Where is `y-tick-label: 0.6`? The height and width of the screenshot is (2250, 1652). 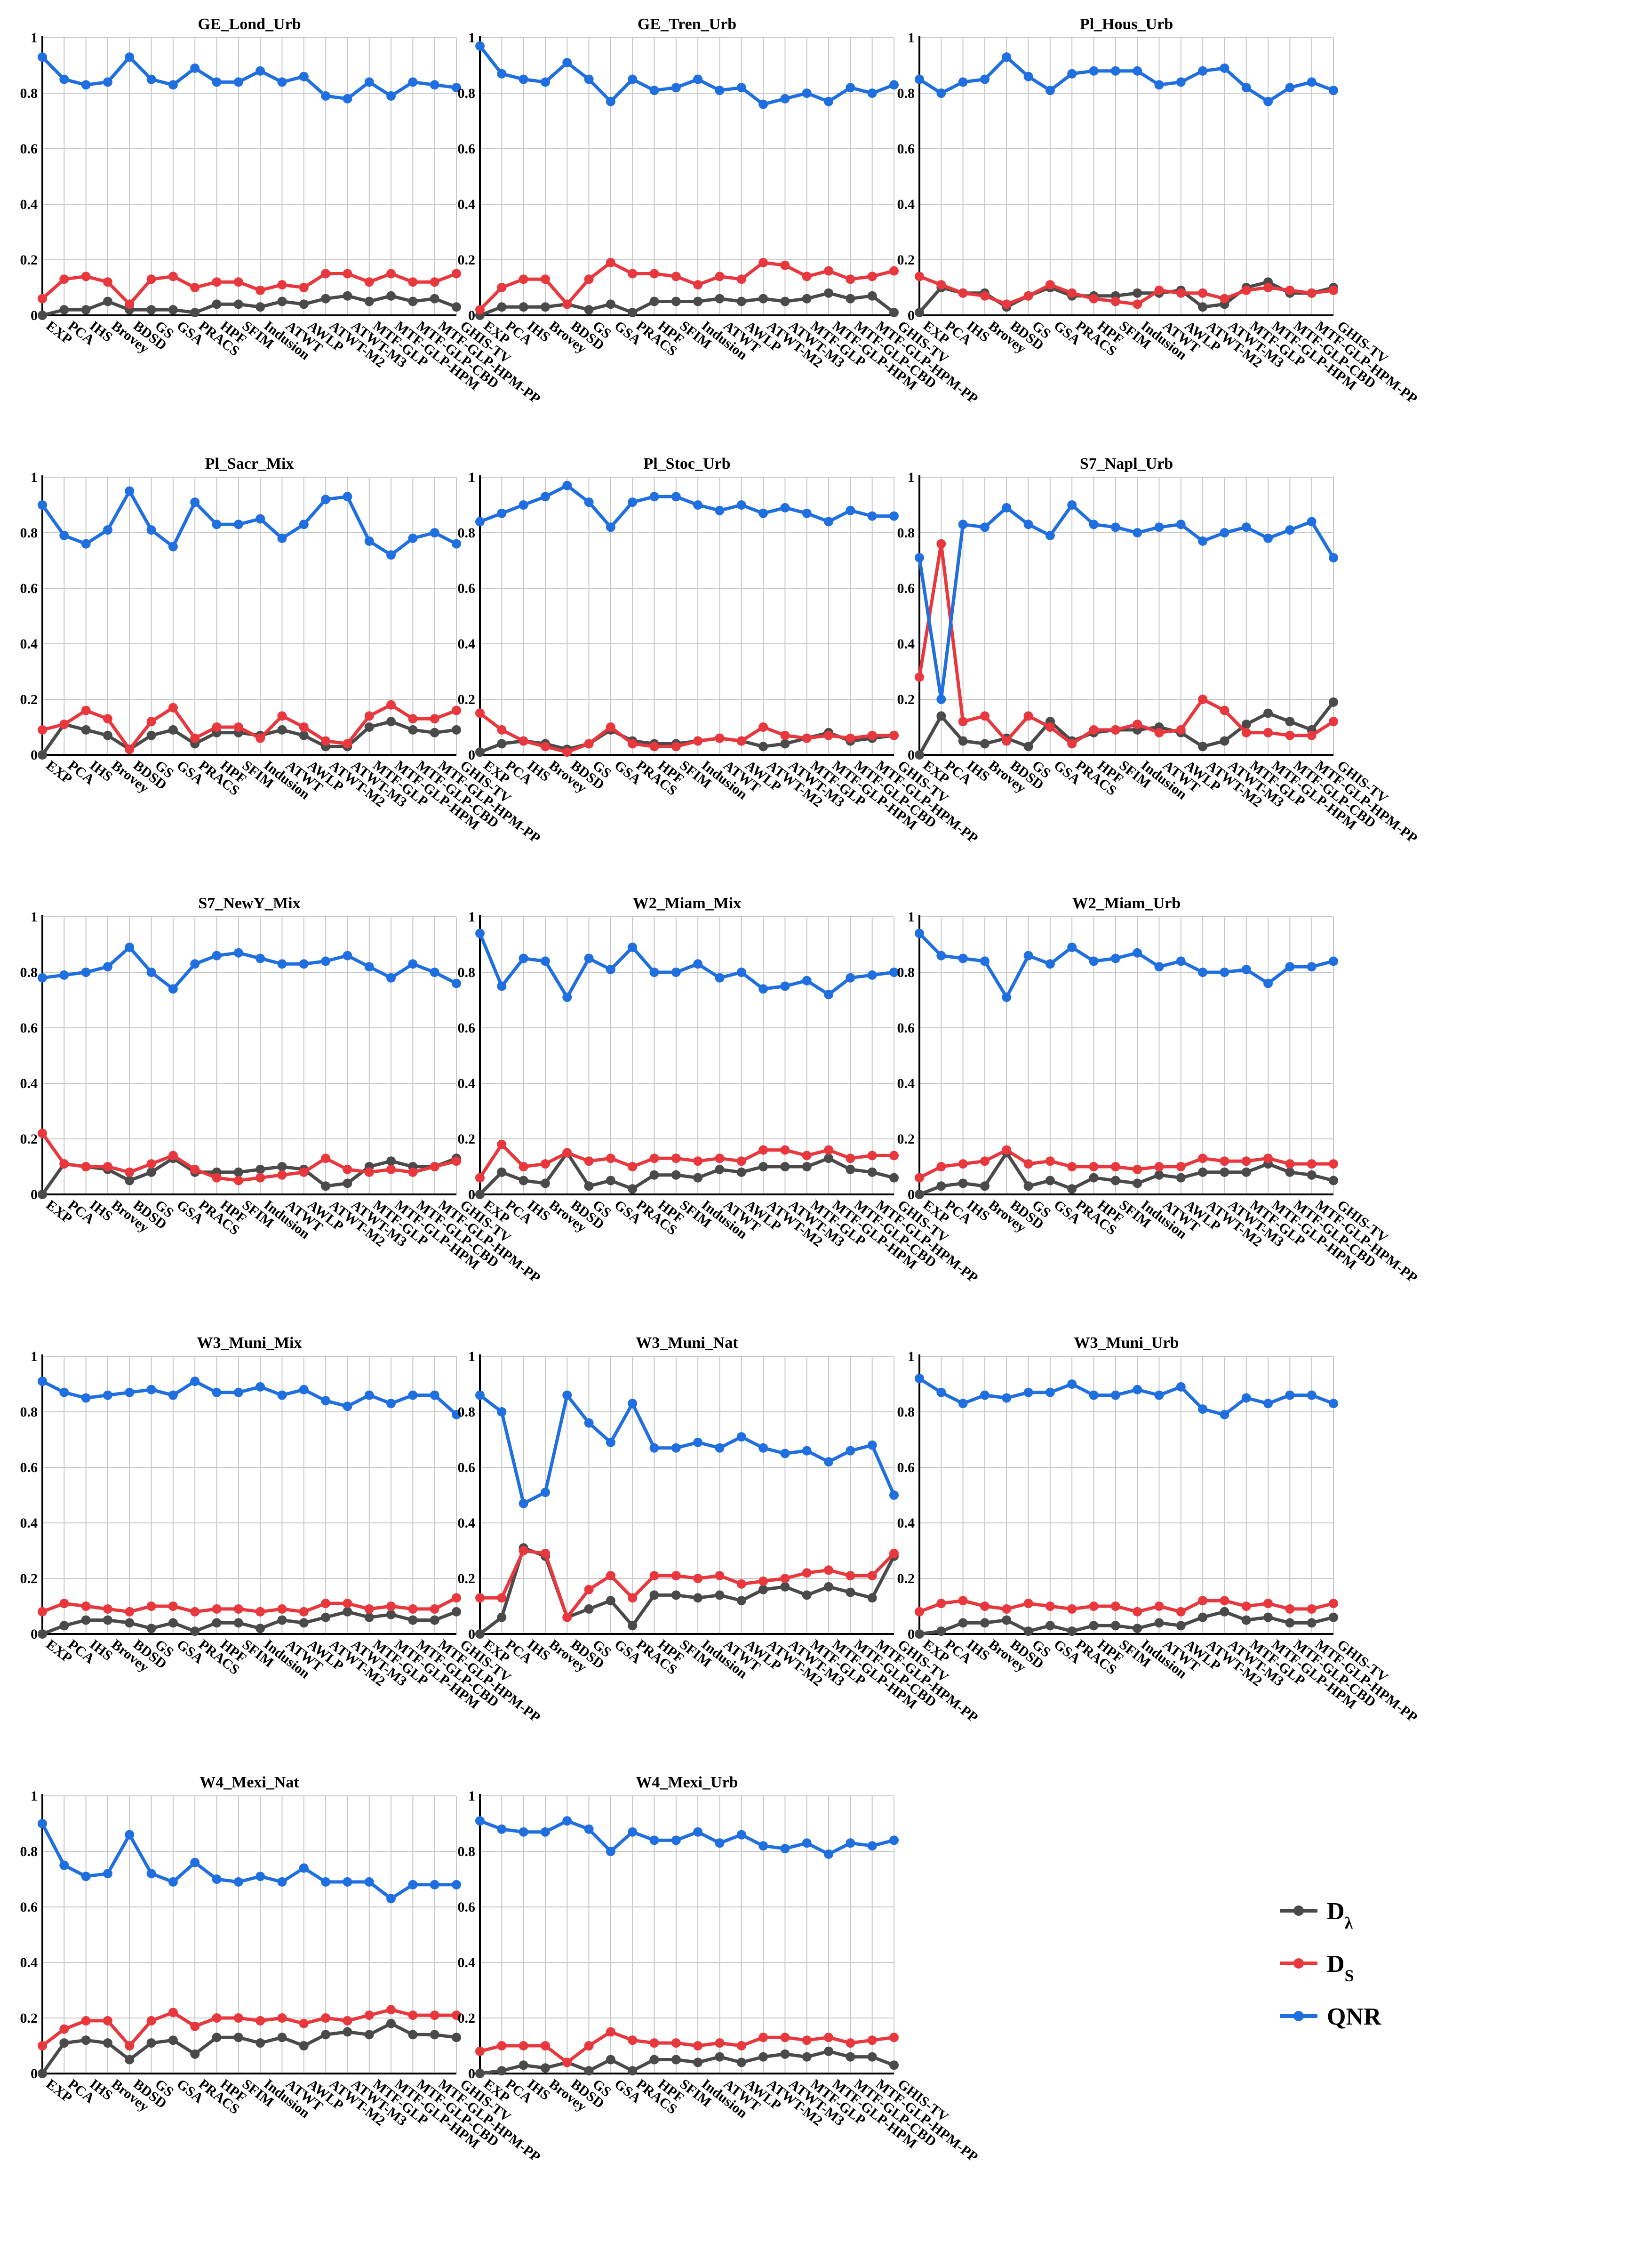
y-tick-label: 0.6 is located at coordinates (467, 1468).